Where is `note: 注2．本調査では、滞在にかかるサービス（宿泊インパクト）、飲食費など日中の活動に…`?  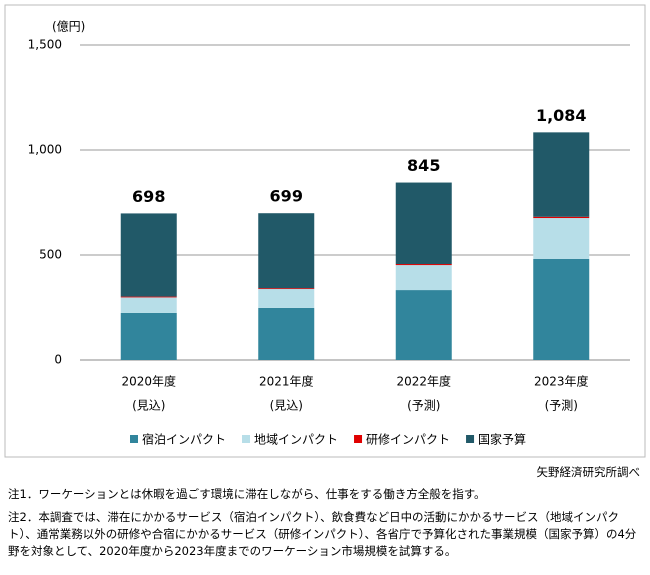
note: 注2．本調査では、滞在にかかるサービス（宿泊インパクト）、飲食費など日中の活動に… is located at coordinates (322, 534).